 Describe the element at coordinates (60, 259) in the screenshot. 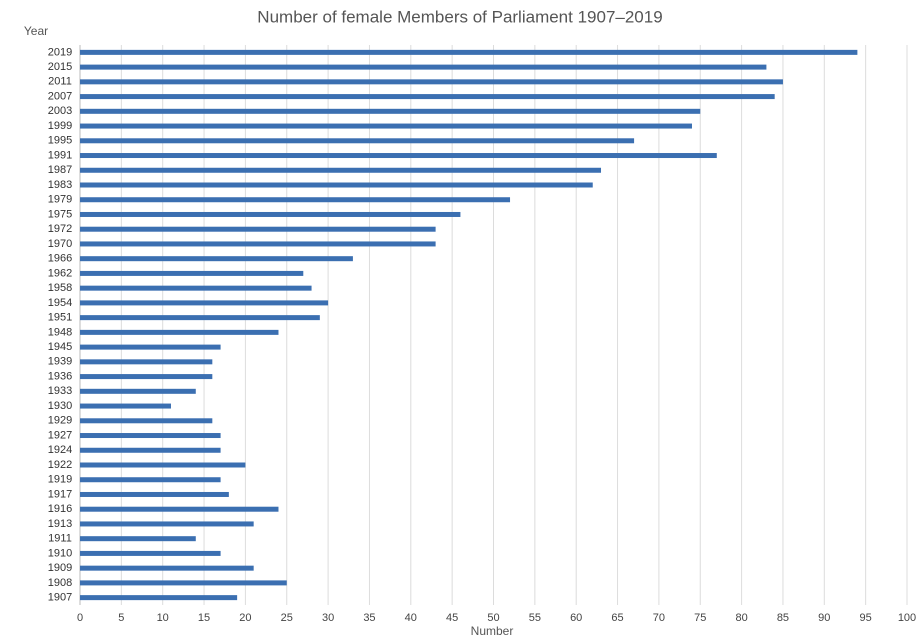

I see `y-tick-label: 1966` at that location.